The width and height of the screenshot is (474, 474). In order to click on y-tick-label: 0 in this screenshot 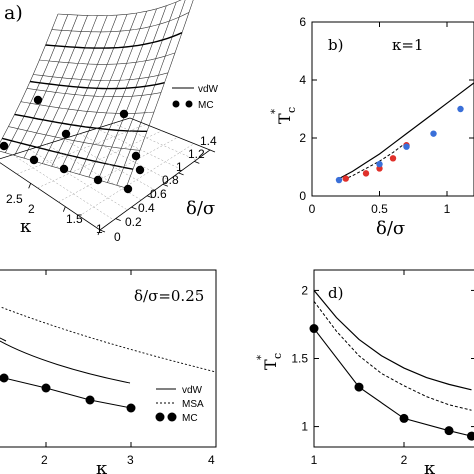, I will do `click(302, 196)`.